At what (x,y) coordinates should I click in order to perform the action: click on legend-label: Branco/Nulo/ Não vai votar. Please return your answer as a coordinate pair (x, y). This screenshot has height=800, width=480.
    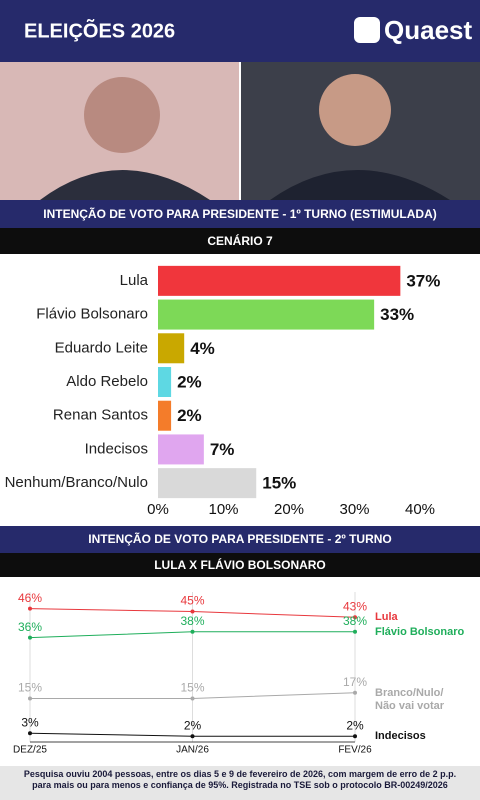
    Looking at the image, I should click on (410, 699).